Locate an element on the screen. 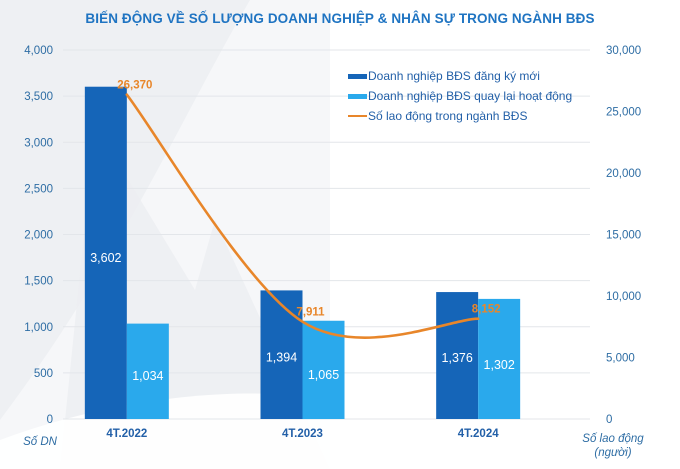 The width and height of the screenshot is (680, 469). legend-swatch-dark-blue is located at coordinates (357, 76).